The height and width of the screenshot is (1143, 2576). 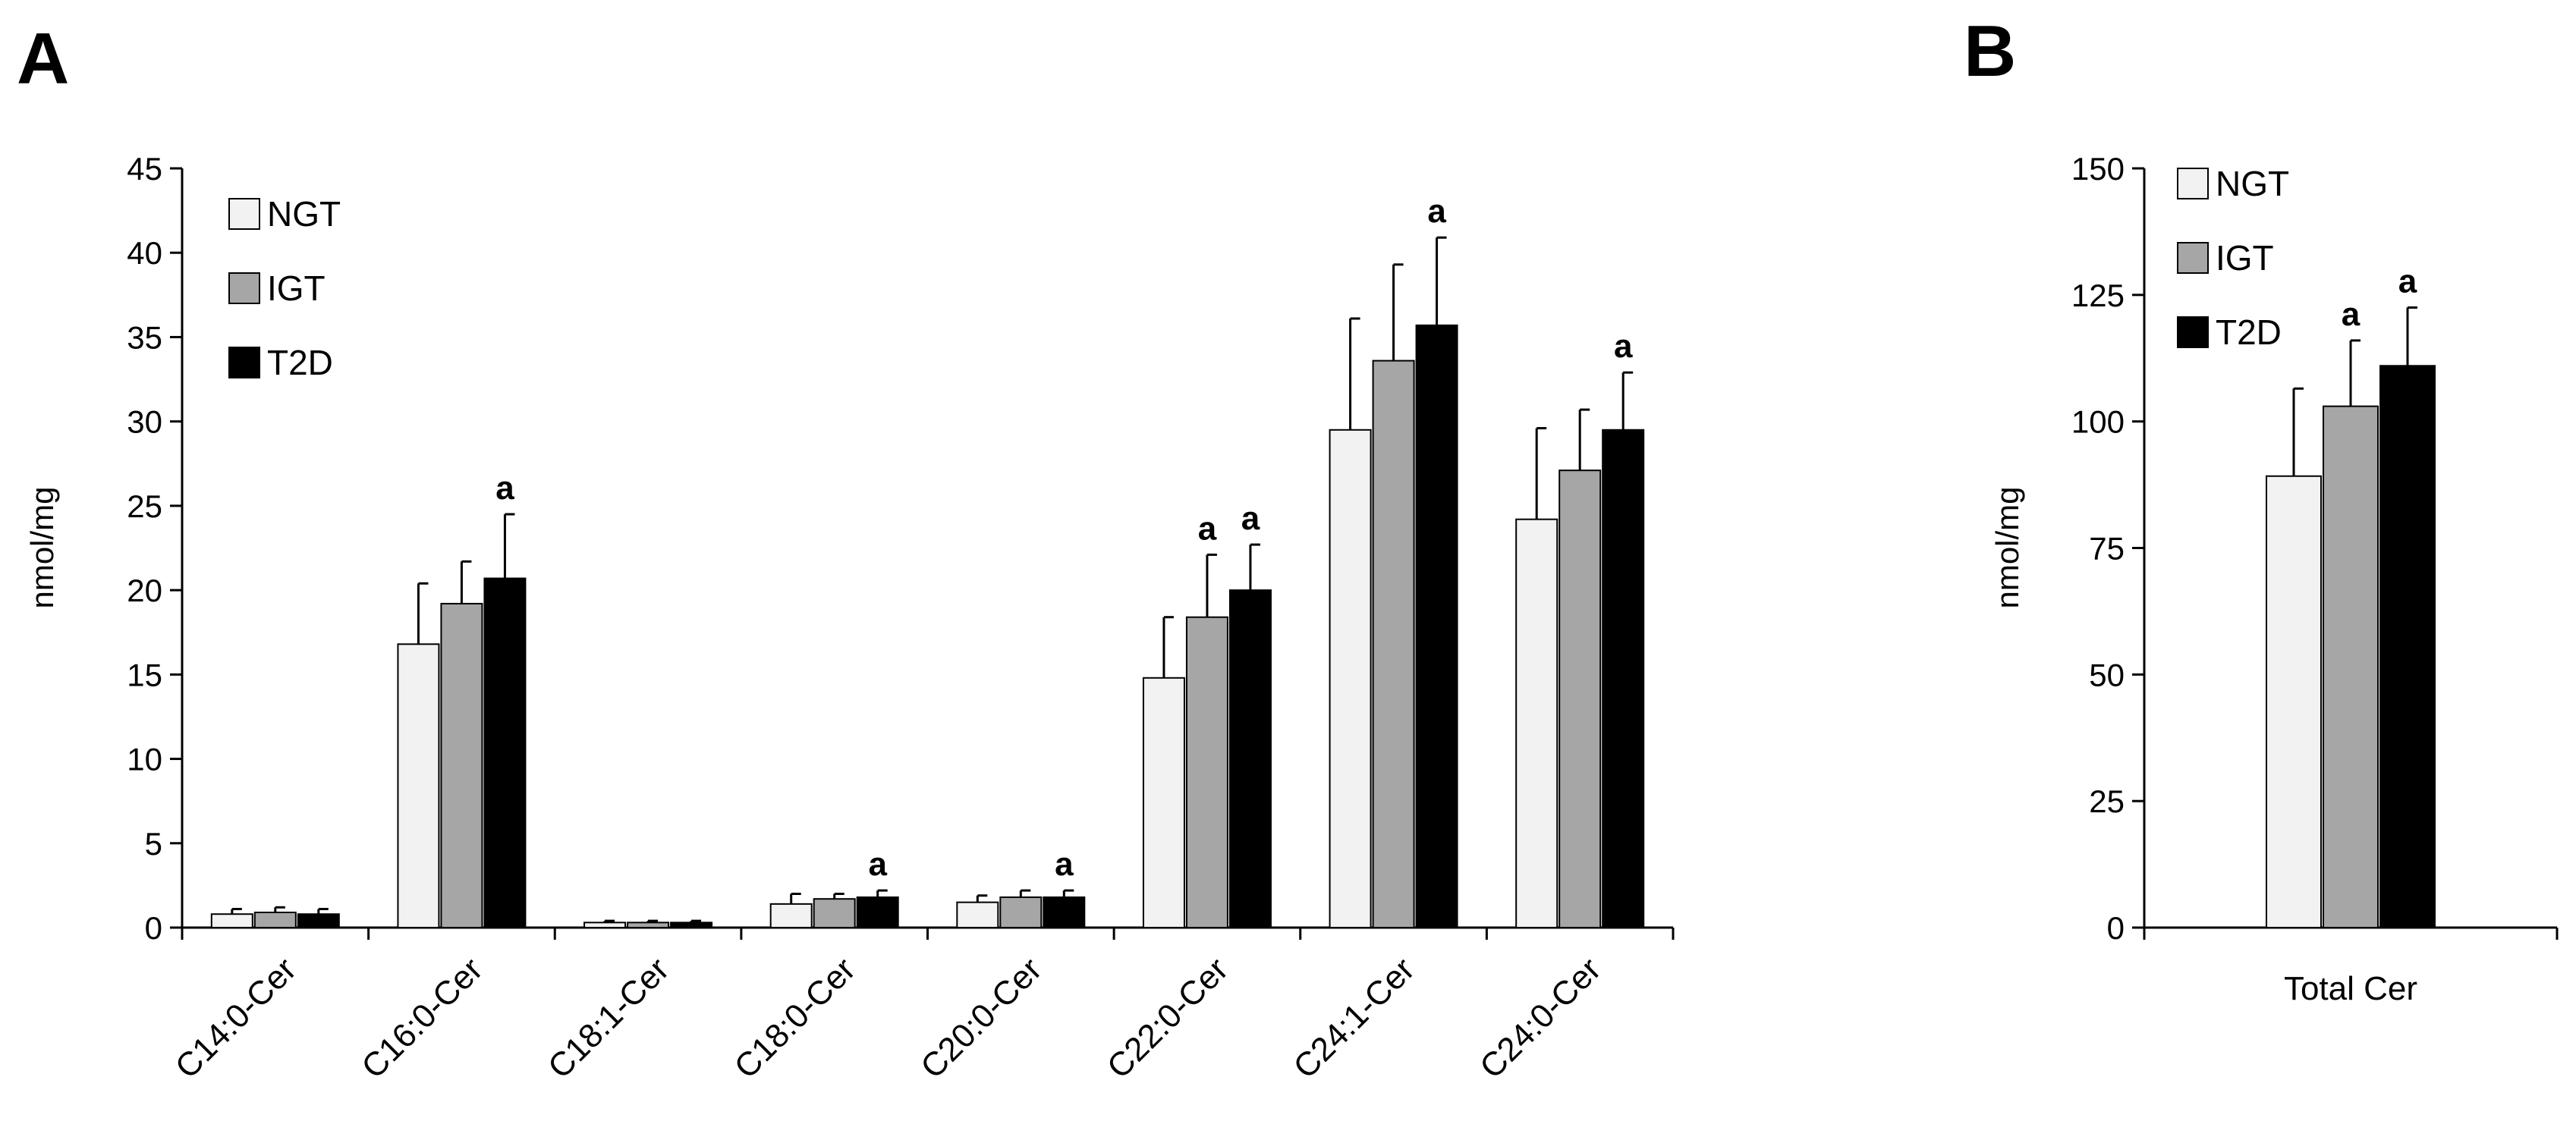 I want to click on chart-b-y-tick-label: 75, so click(x=2107, y=549).